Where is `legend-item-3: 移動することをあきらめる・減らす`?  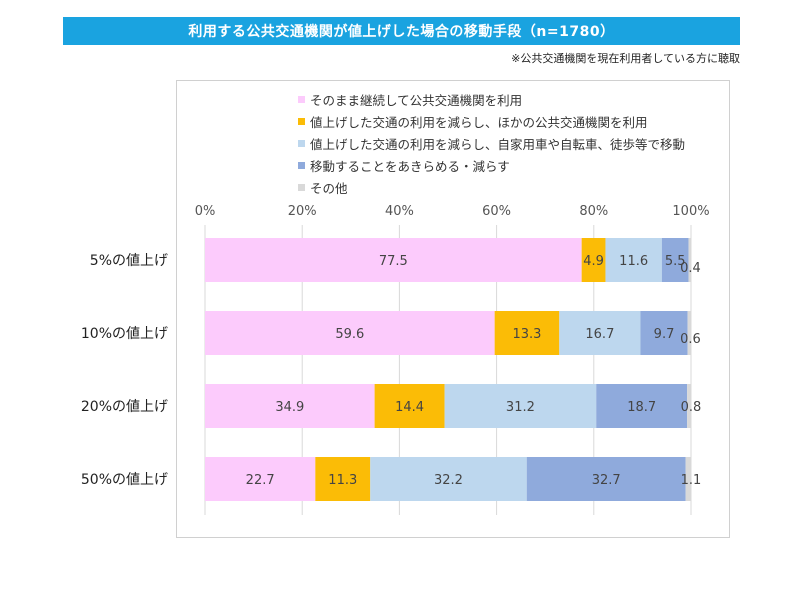
legend-item-3: 移動することをあきらめる・減らす is located at coordinates (491, 165).